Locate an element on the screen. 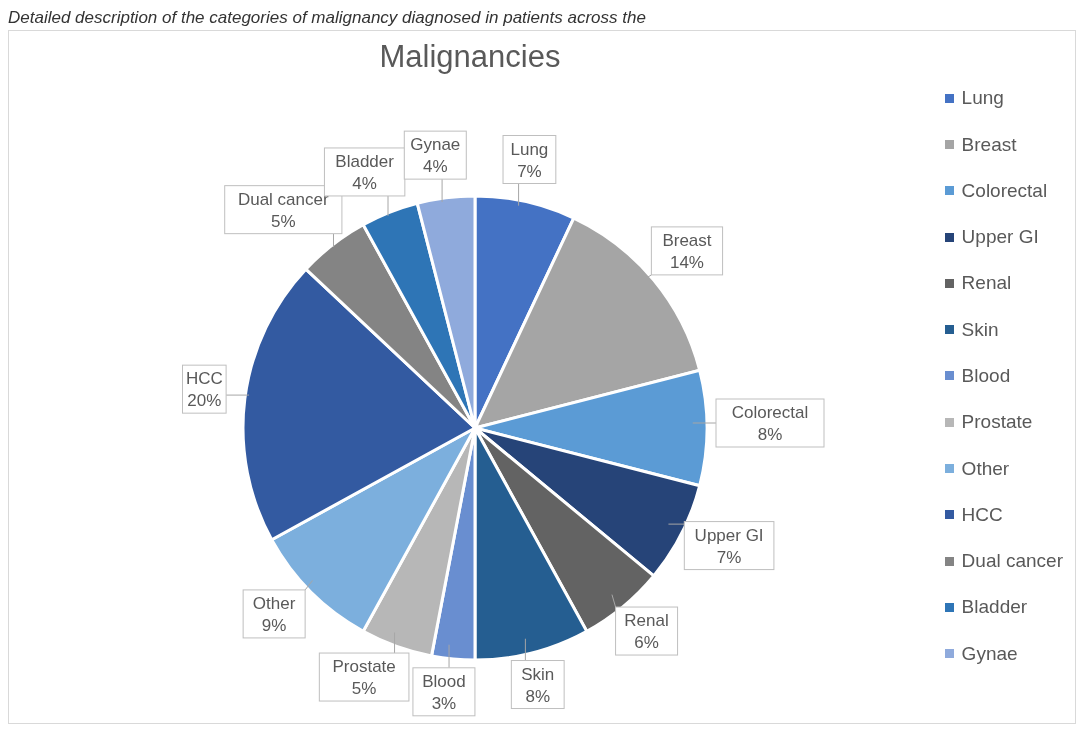 Image resolution: width=1082 pixels, height=733 pixels. text: Detailed description of the categories of malignancy diagnosed in patients across the is located at coordinates (327, 18).